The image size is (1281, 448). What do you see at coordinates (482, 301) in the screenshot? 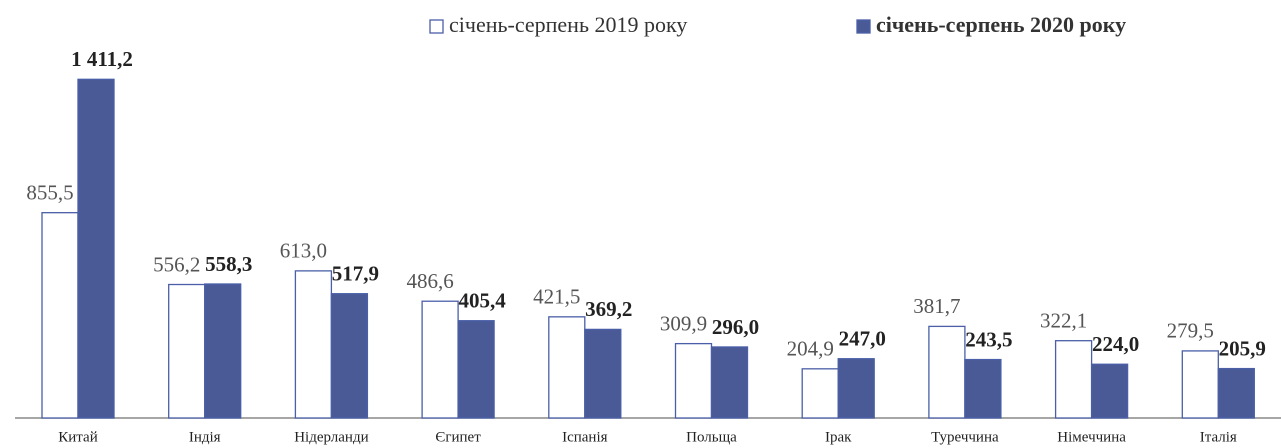
I see `data-label: 405,4` at bounding box center [482, 301].